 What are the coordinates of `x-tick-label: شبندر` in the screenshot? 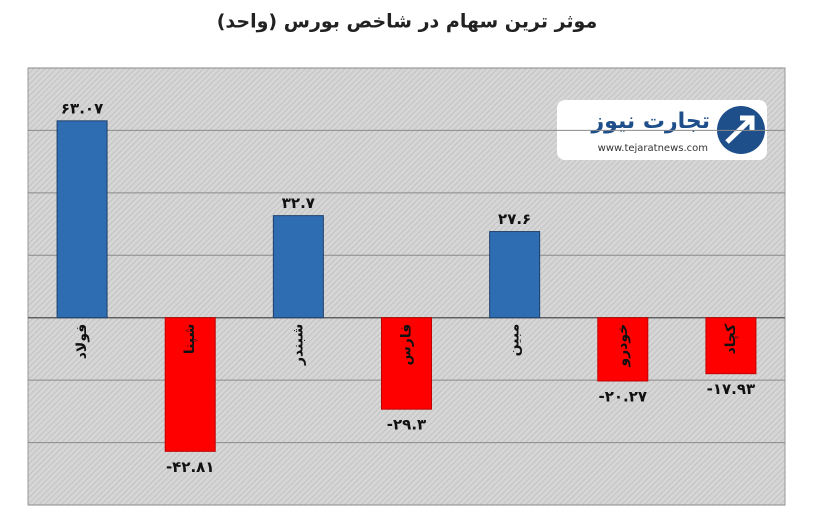 It's located at (298, 345).